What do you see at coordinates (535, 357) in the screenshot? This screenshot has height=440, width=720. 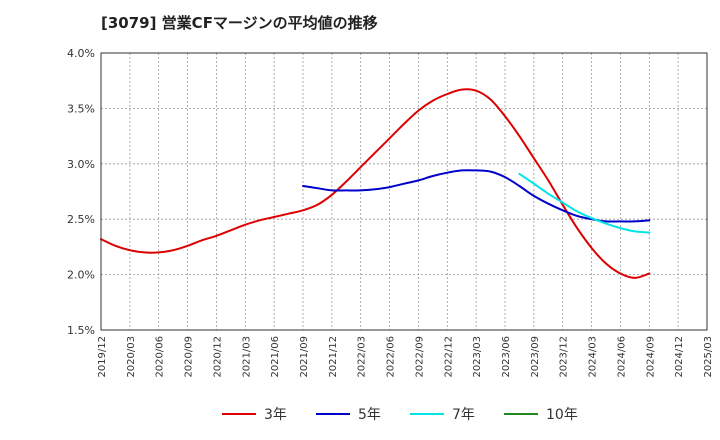 I see `x-tick-label: 2023/09` at bounding box center [535, 357].